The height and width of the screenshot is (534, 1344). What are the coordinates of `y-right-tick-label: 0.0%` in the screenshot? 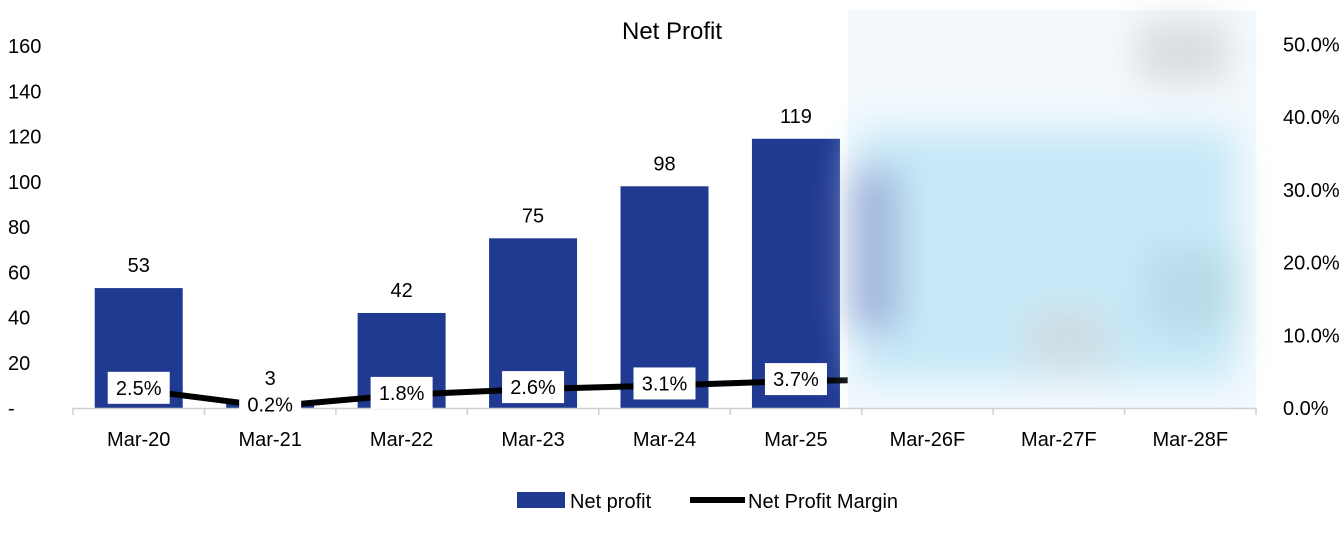 It's located at (1306, 409).